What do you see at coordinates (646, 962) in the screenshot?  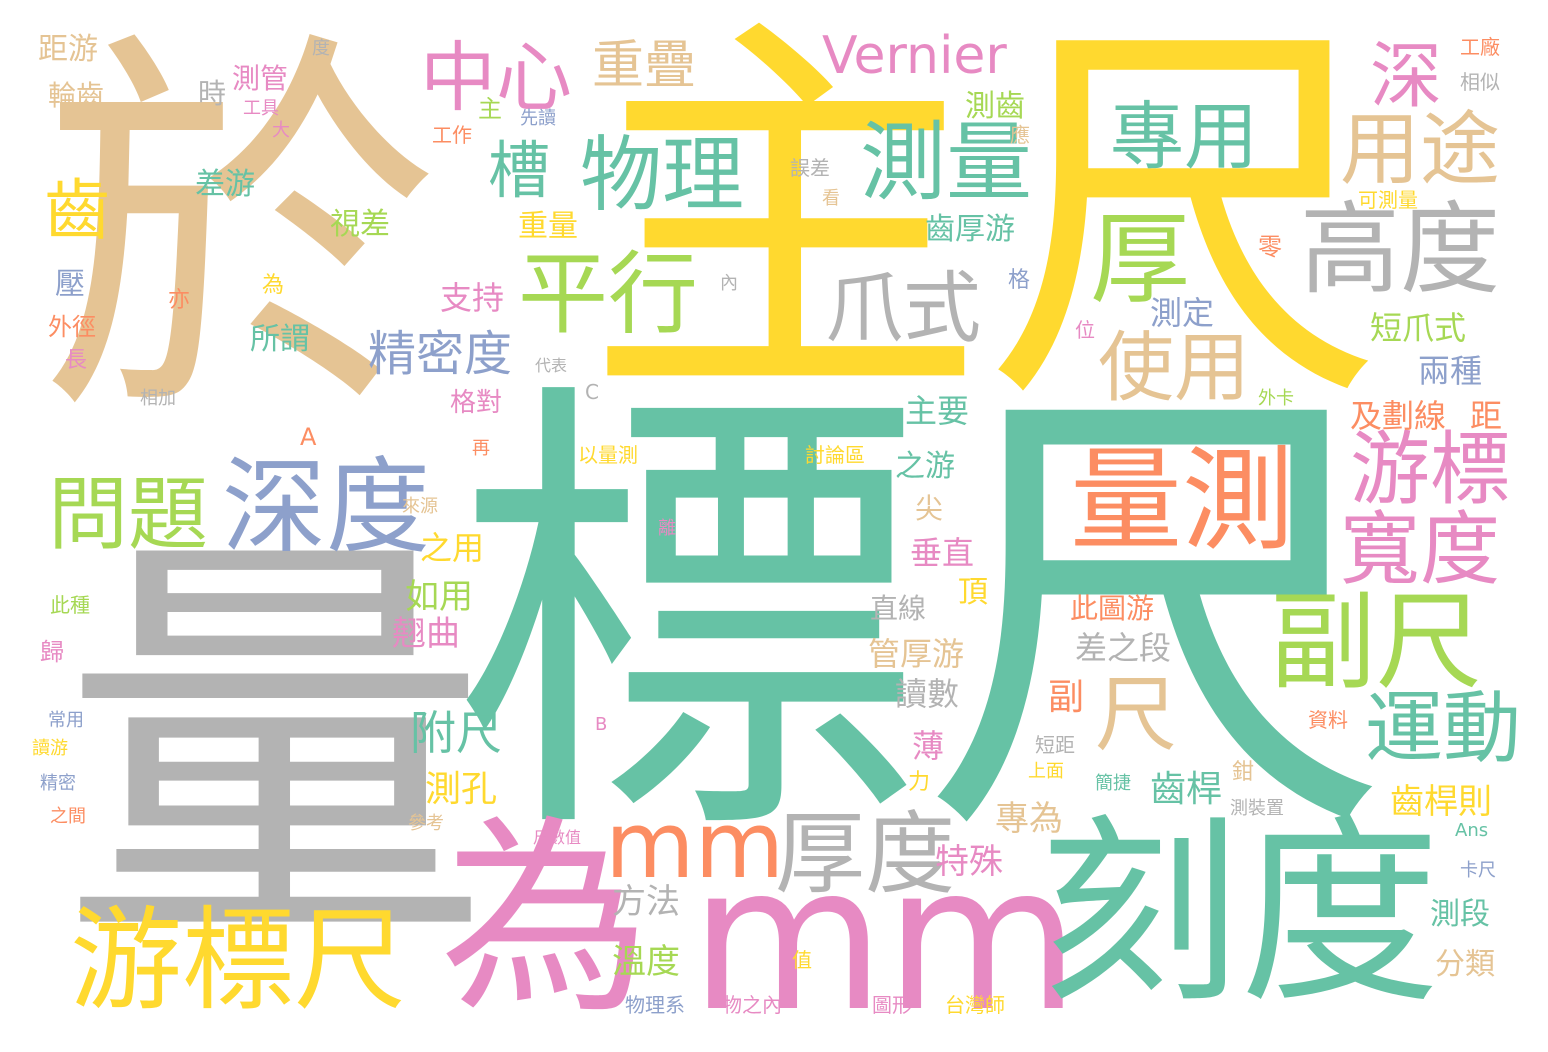 I see `word: 溫度` at bounding box center [646, 962].